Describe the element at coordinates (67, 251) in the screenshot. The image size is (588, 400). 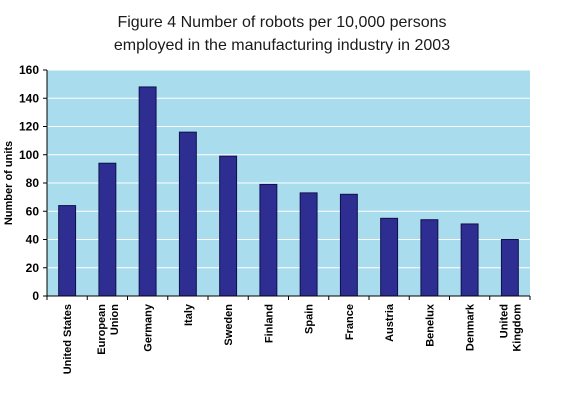
I see `bar-united-states` at that location.